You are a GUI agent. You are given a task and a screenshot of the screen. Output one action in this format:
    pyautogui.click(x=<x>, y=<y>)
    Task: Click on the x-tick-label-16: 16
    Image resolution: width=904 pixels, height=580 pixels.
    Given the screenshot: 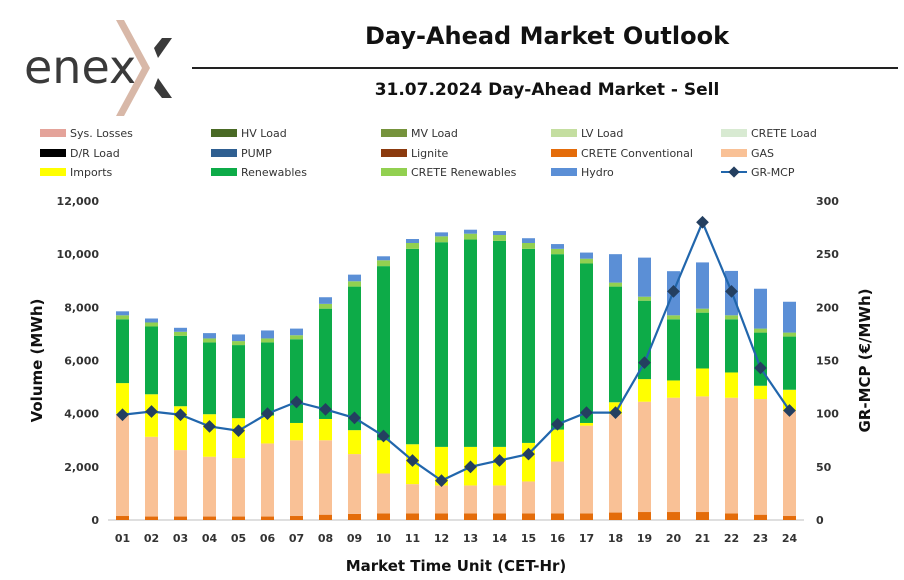 What is the action you would take?
    pyautogui.click(x=558, y=538)
    